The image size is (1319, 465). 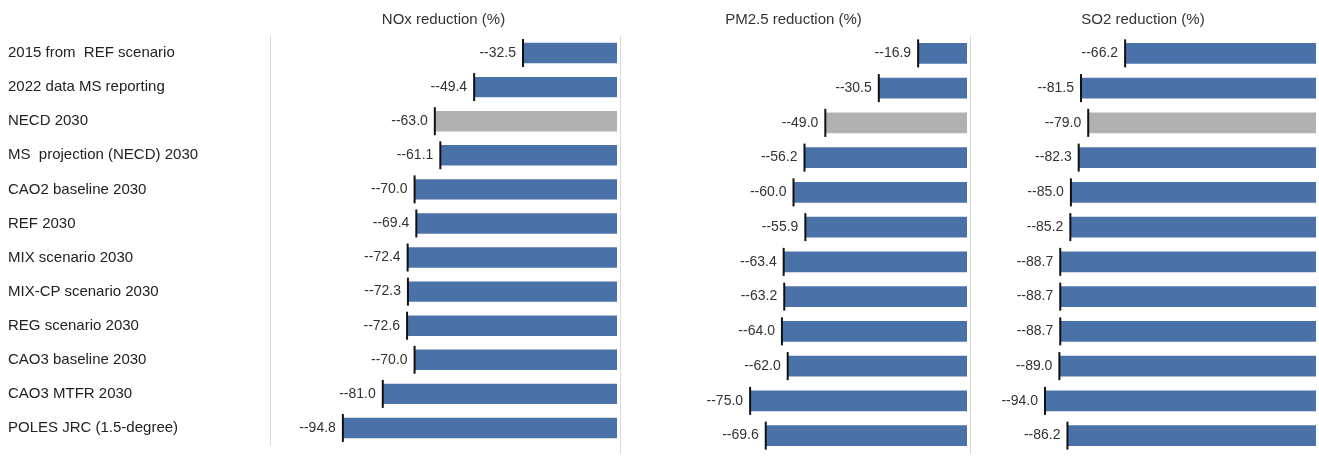 I want to click on data-label: --66.2, so click(x=1100, y=52).